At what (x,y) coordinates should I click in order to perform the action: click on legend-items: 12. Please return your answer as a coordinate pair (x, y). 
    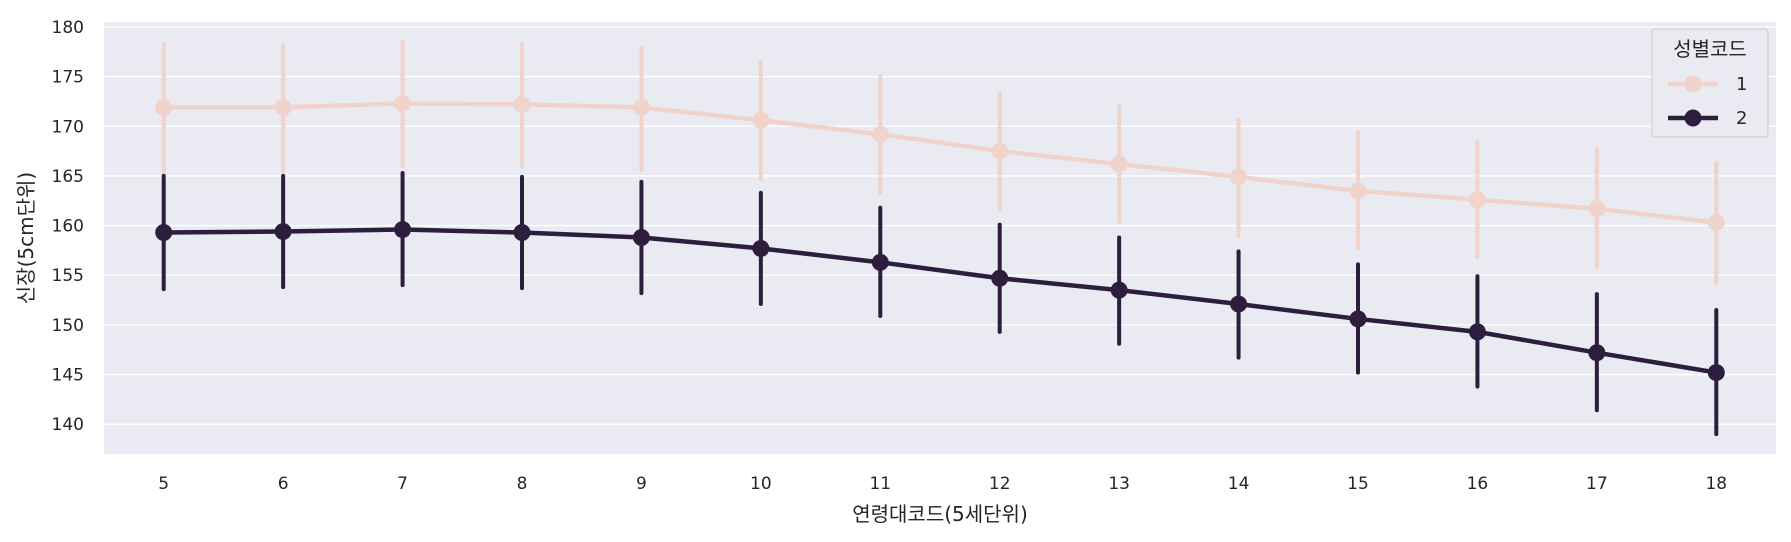
    Looking at the image, I should click on (1707, 101).